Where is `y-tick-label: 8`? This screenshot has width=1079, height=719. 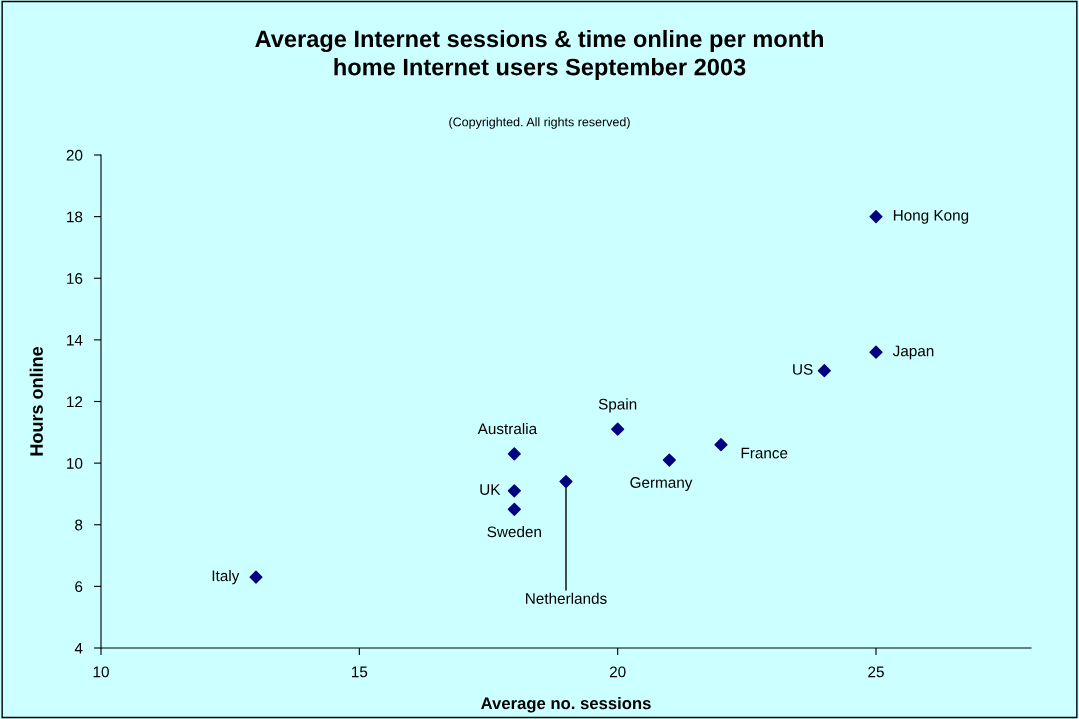
y-tick-label: 8 is located at coordinates (79, 525).